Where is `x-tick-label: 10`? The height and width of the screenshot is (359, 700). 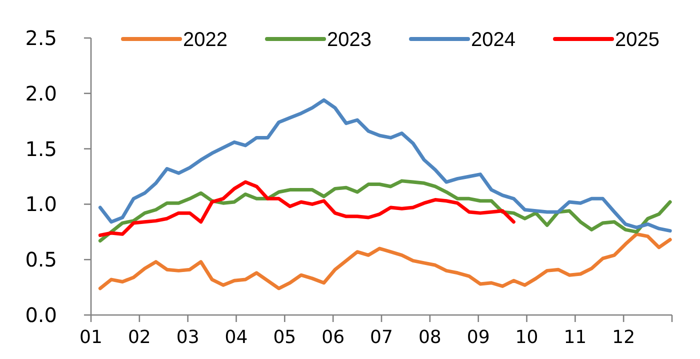 x-tick-label: 10 is located at coordinates (526, 337).